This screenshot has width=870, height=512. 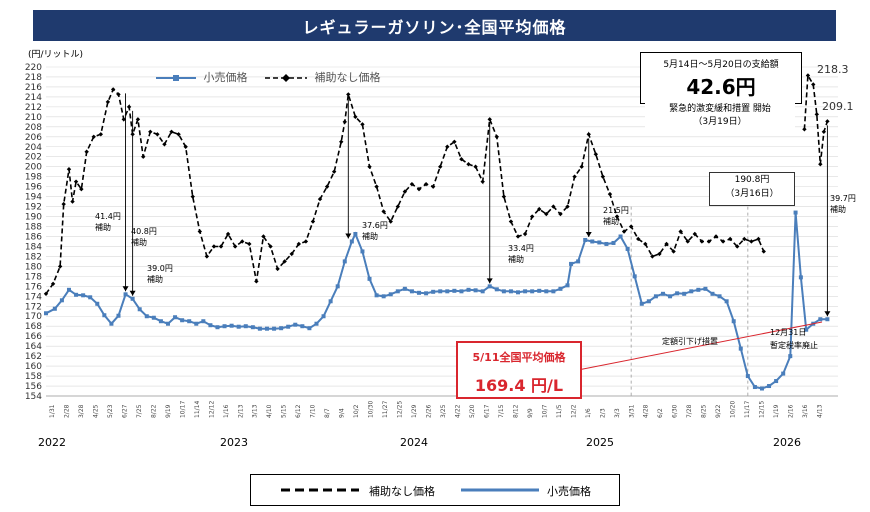 What do you see at coordinates (530, 413) in the screenshot?
I see `x-tick-label: 9/9` at bounding box center [530, 413].